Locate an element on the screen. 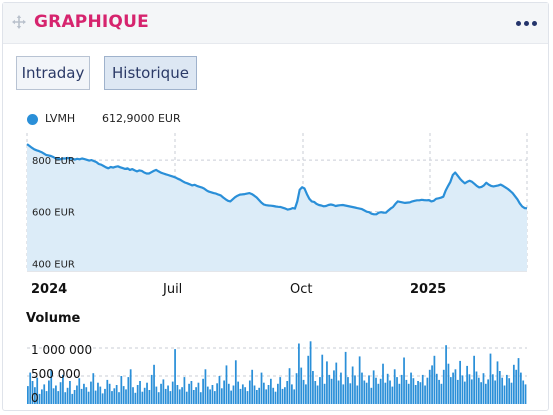  move-icon is located at coordinates (19, 22).